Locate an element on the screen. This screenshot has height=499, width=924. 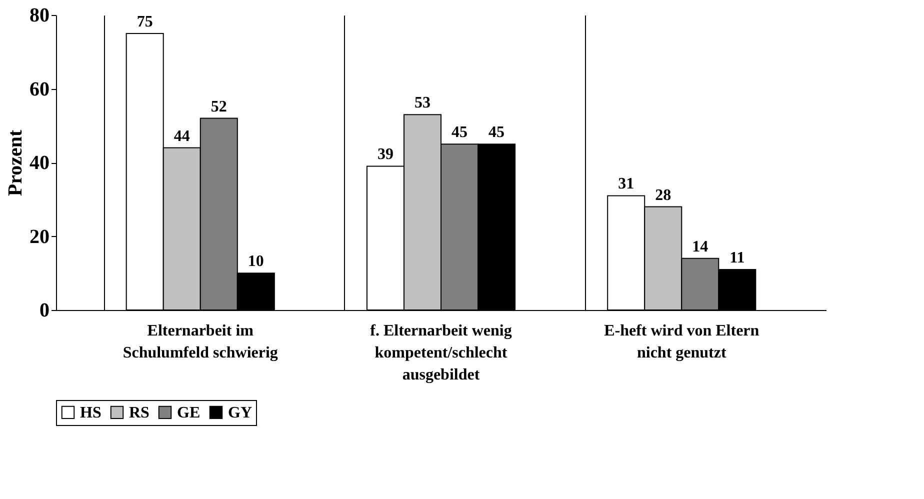
data-label: 14 is located at coordinates (700, 247).